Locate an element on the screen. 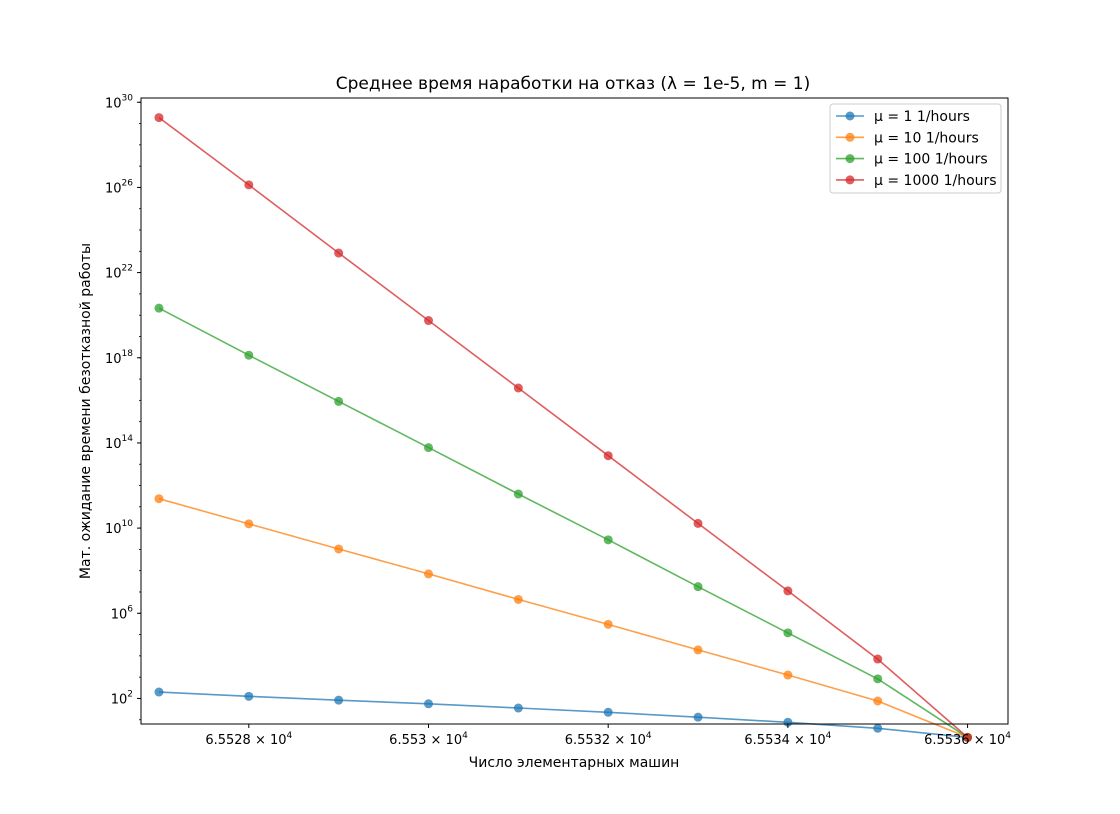 This screenshot has width=1120, height=814. legend-label: μ = 10 1/hours is located at coordinates (926, 138).